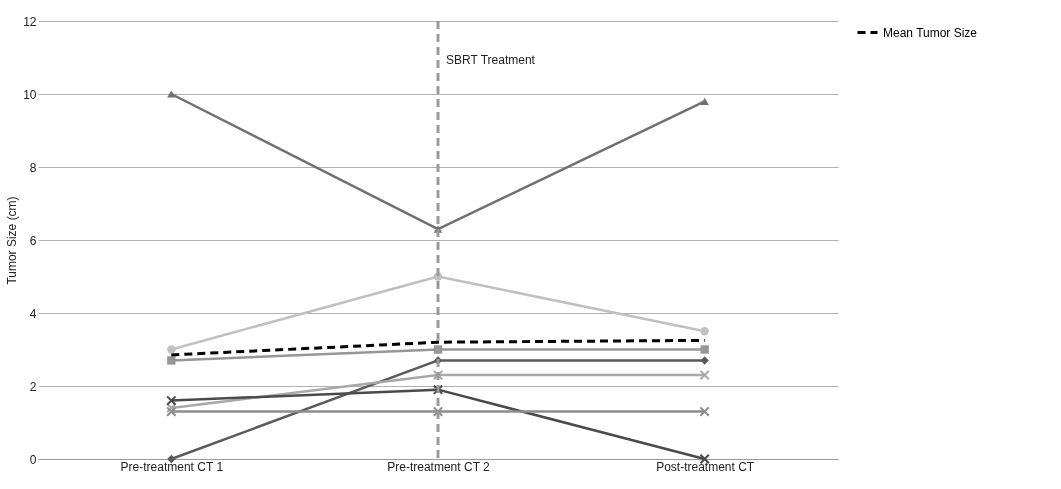 This screenshot has width=1061, height=489. Describe the element at coordinates (439, 466) in the screenshot. I see `x-tick-label: Pre-treatment CT 2` at that location.